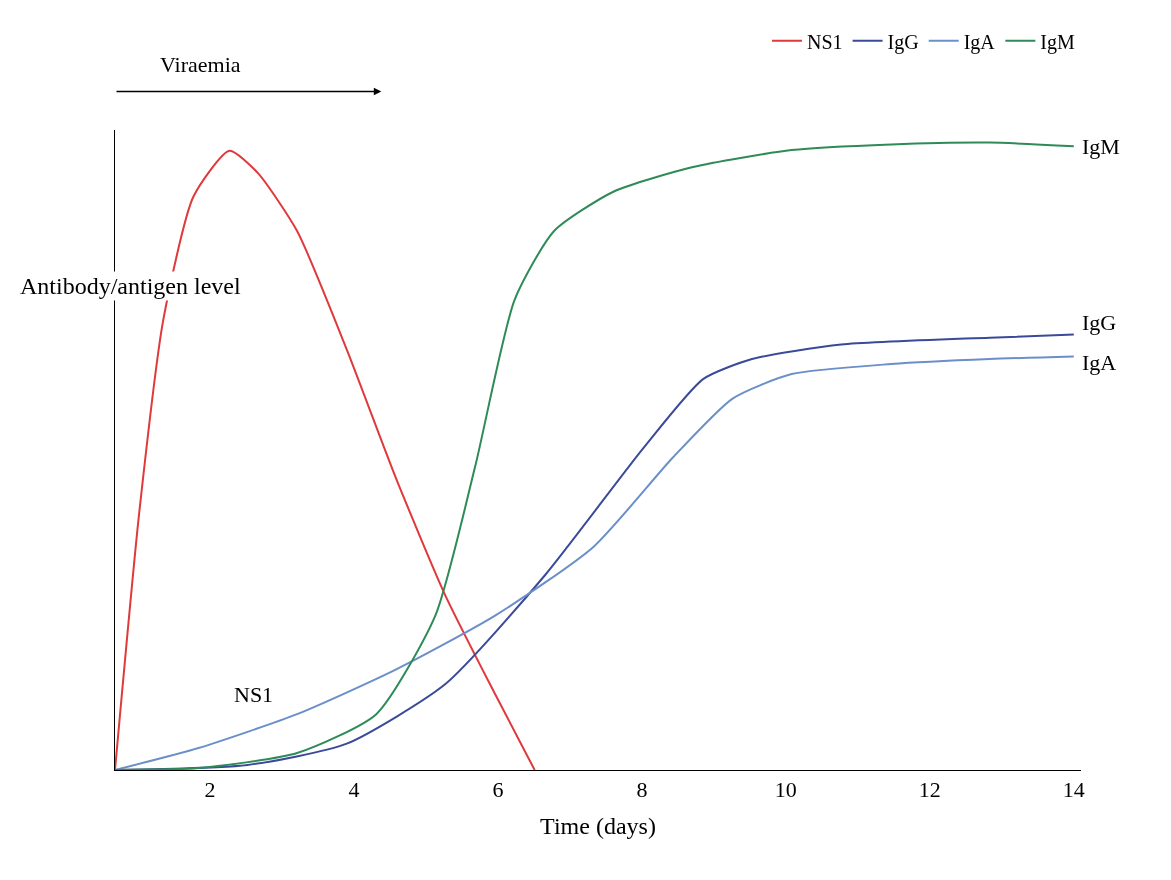  What do you see at coordinates (1099, 322) in the screenshot?
I see `text: IgG` at bounding box center [1099, 322].